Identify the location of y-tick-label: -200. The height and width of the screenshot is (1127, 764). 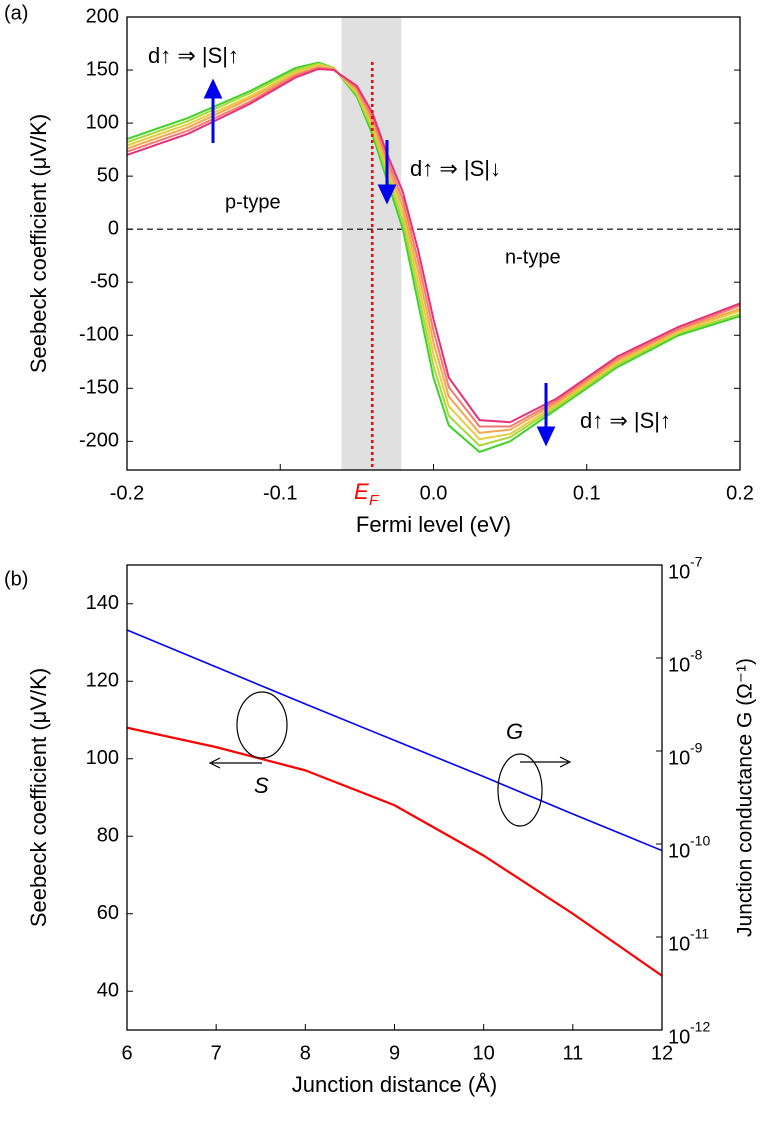
(99, 441).